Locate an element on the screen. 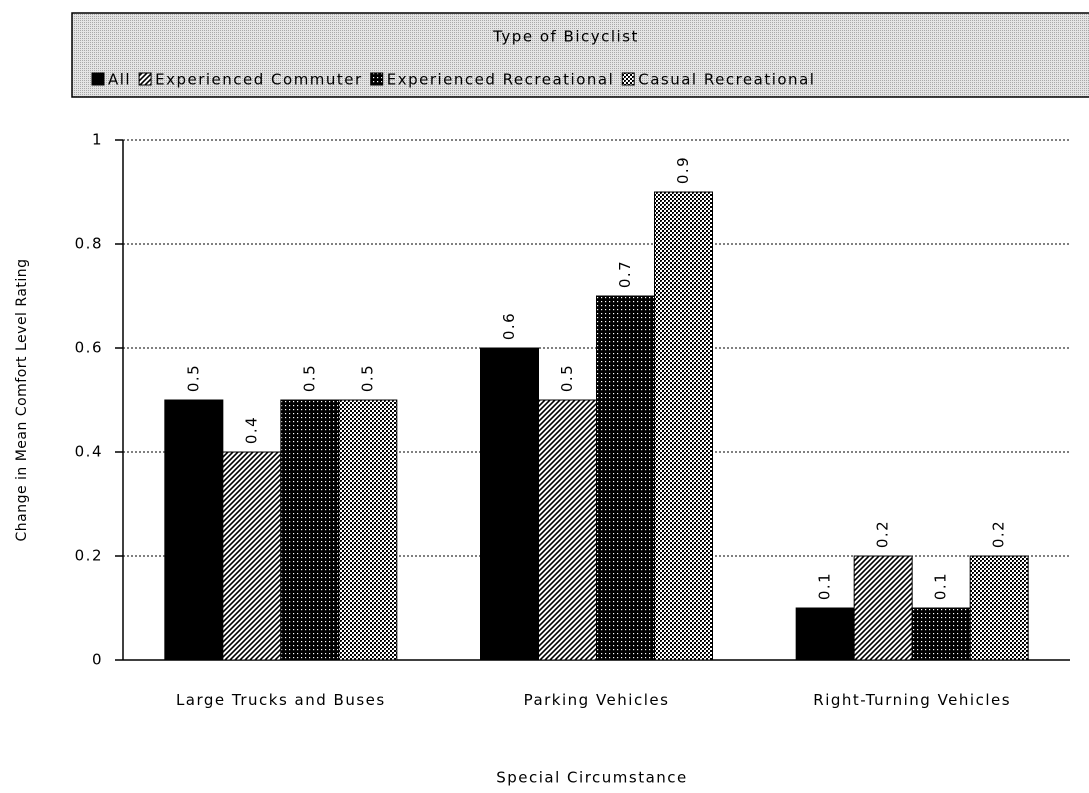  y-tick-label: 1 is located at coordinates (97, 140).